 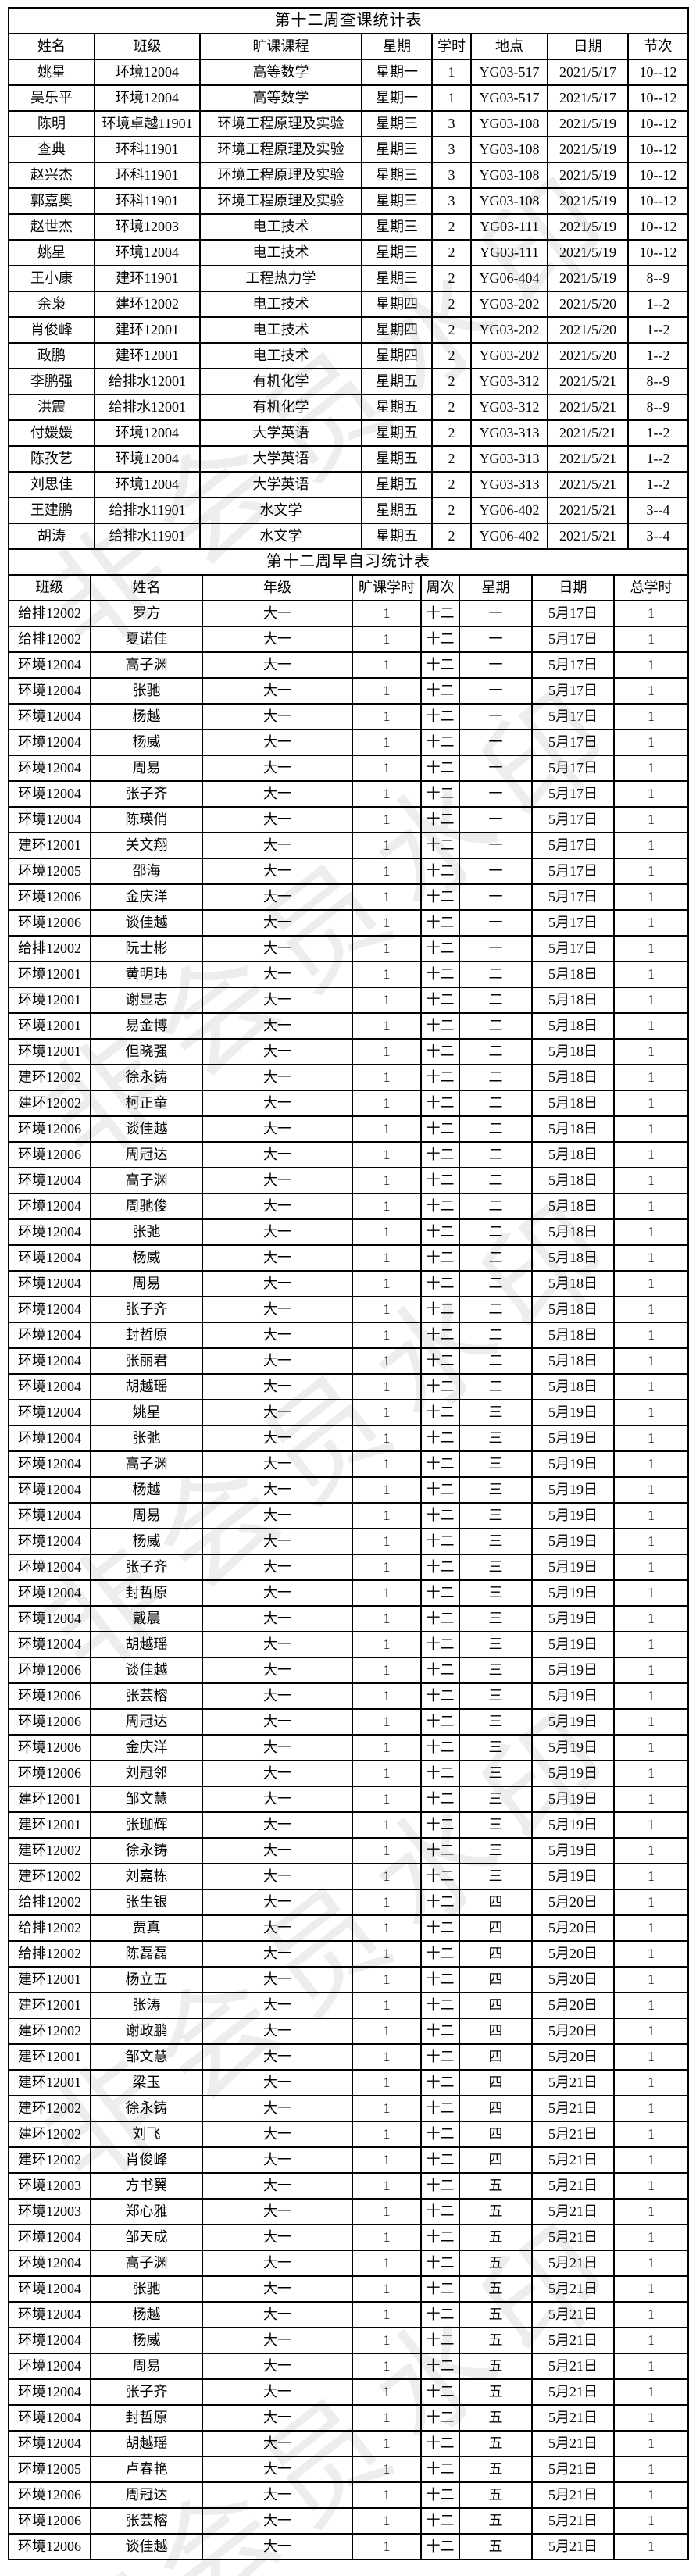 I want to click on table-cell: 1--2, so click(x=658, y=433).